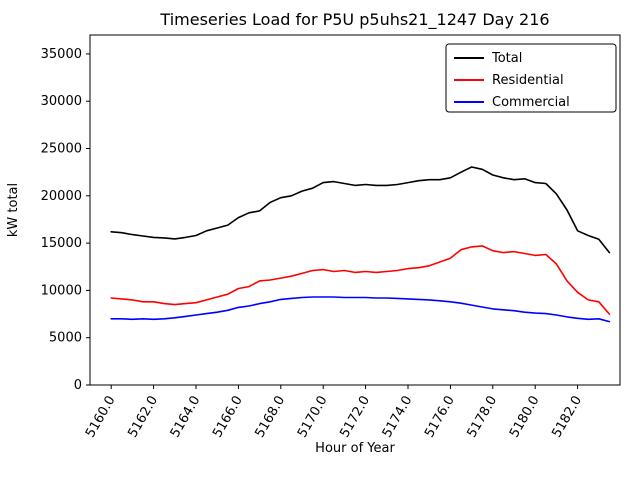 Image resolution: width=640 pixels, height=484 pixels. I want to click on legend-label-0: Total, so click(506, 58).